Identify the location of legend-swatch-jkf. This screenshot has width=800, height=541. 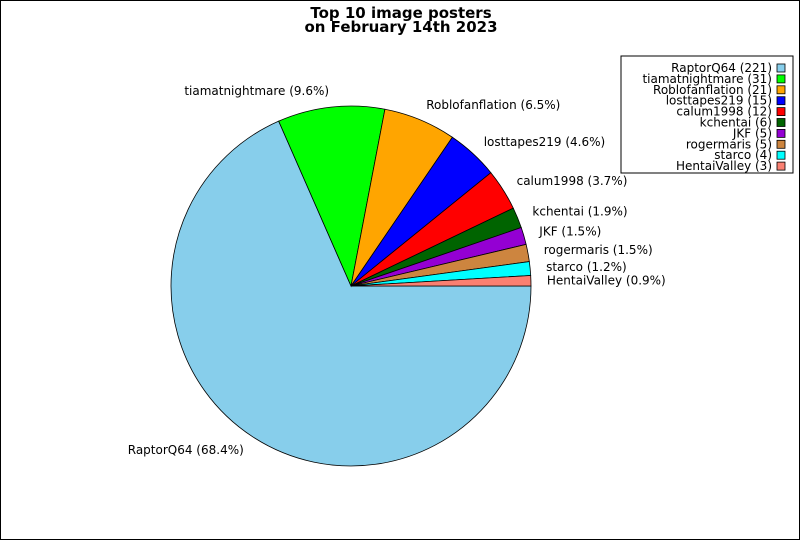
(781, 133).